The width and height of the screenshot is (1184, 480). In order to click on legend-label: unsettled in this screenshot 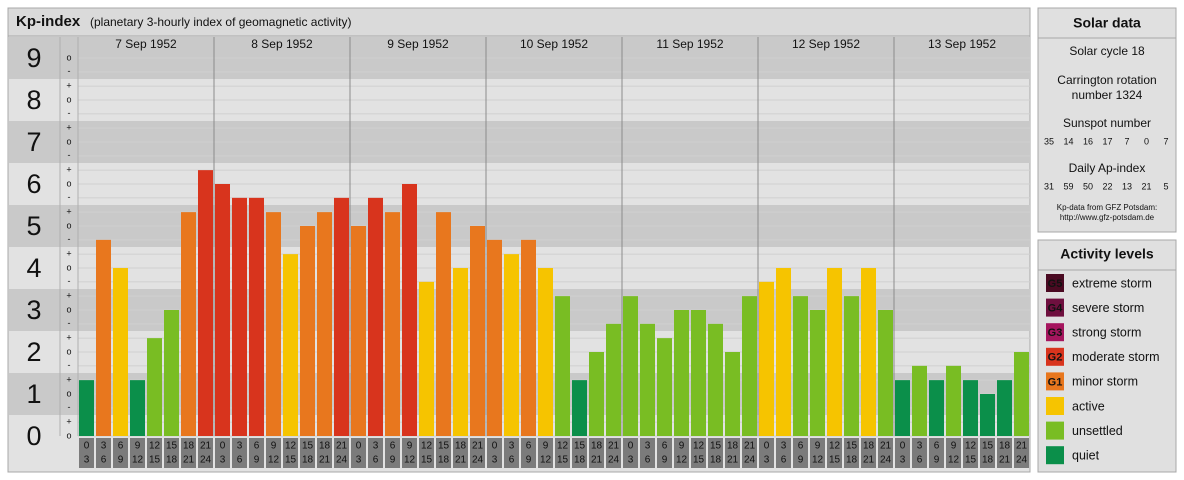, I will do `click(1097, 431)`.